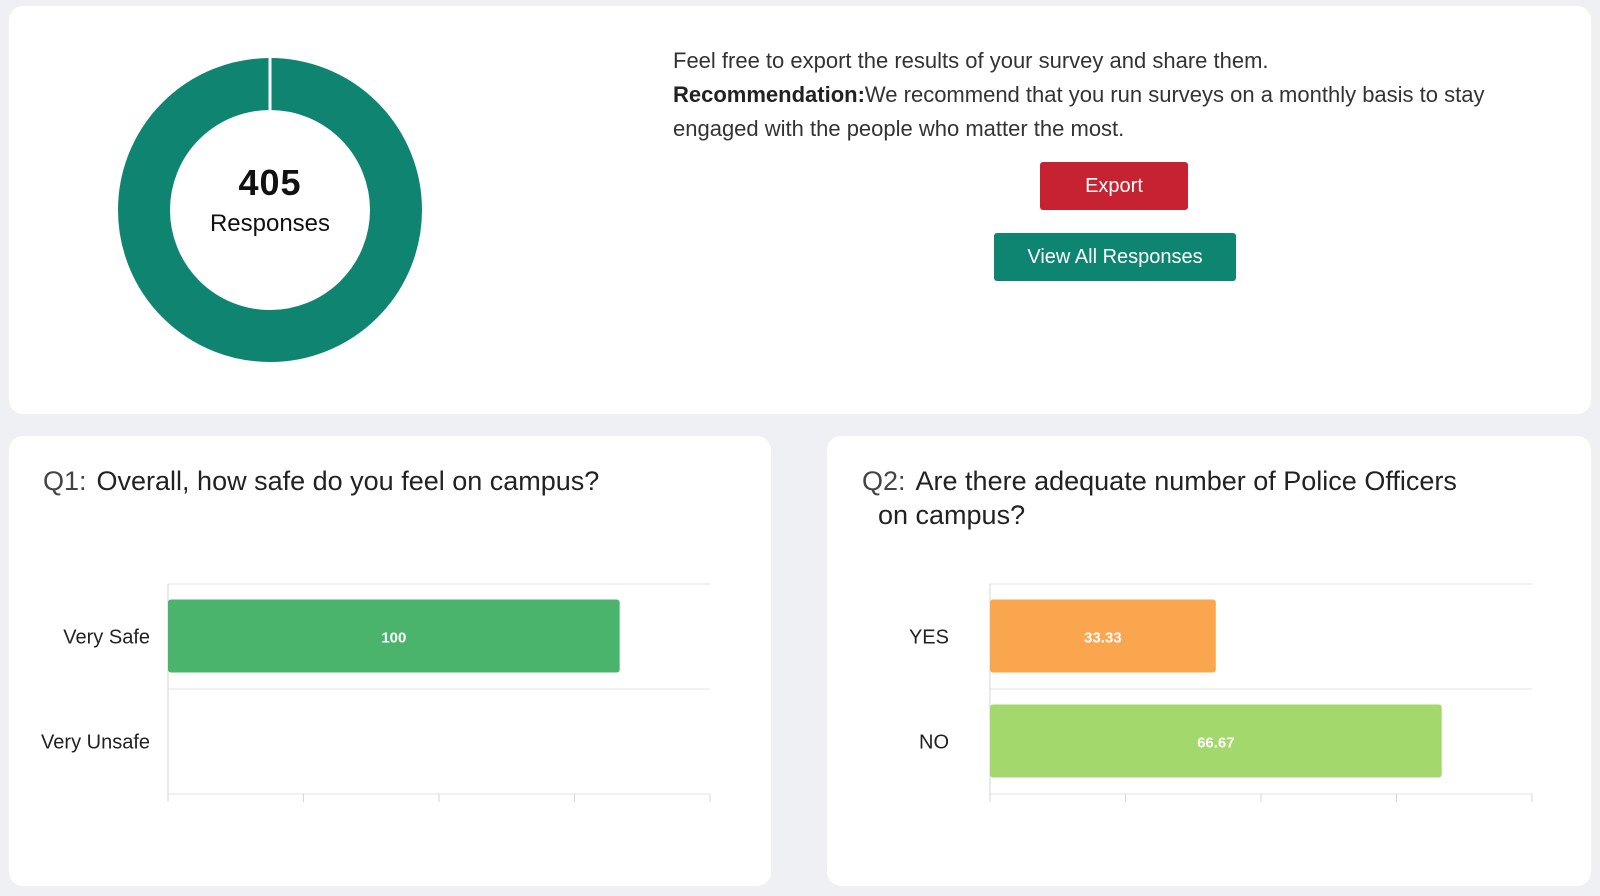  What do you see at coordinates (1115, 257) in the screenshot?
I see `view-all-responses-button: View All Responses` at bounding box center [1115, 257].